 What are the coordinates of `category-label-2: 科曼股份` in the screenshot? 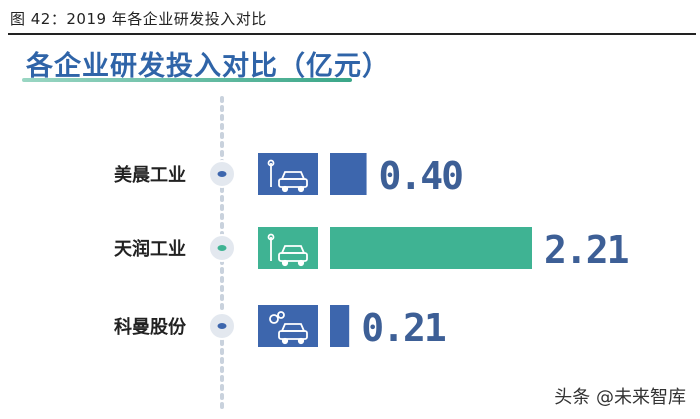 It's located at (150, 327).